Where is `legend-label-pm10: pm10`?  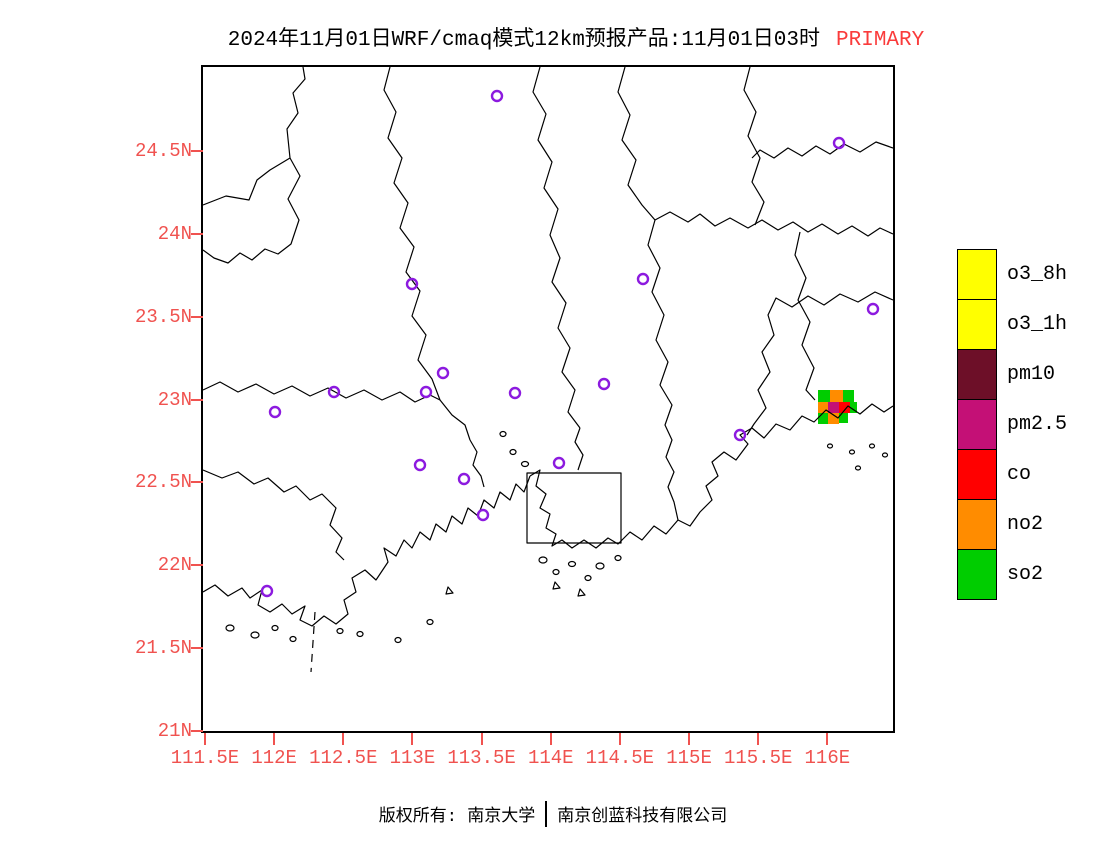 legend-label-pm10: pm10 is located at coordinates (1031, 374).